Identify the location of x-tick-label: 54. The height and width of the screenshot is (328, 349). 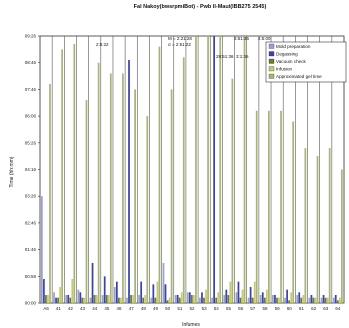
(217, 308).